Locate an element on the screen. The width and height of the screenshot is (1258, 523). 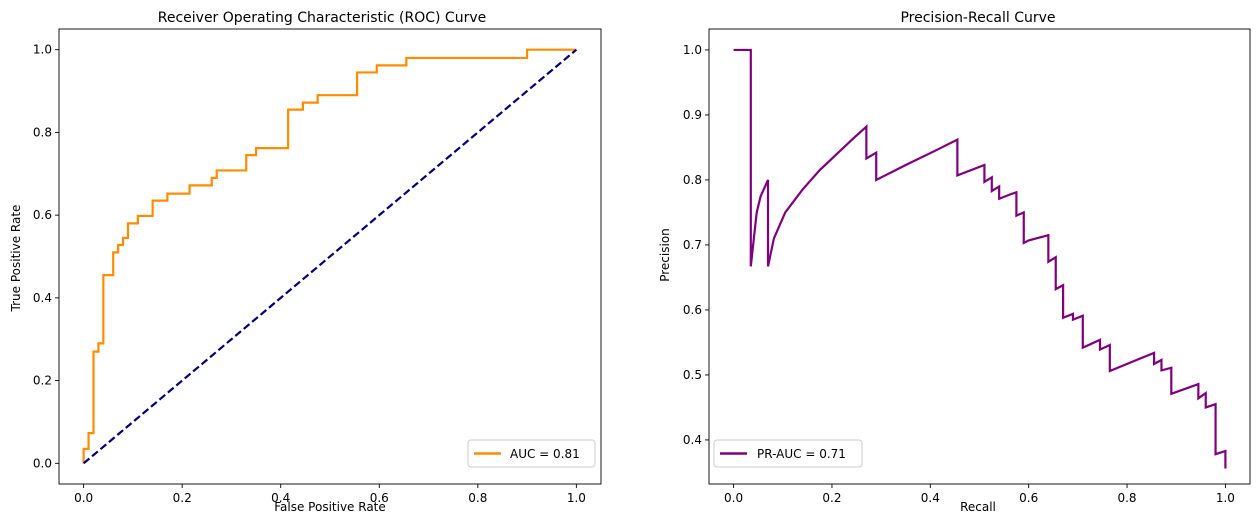
pr-y-tick-label: 0.9 is located at coordinates (692, 115).